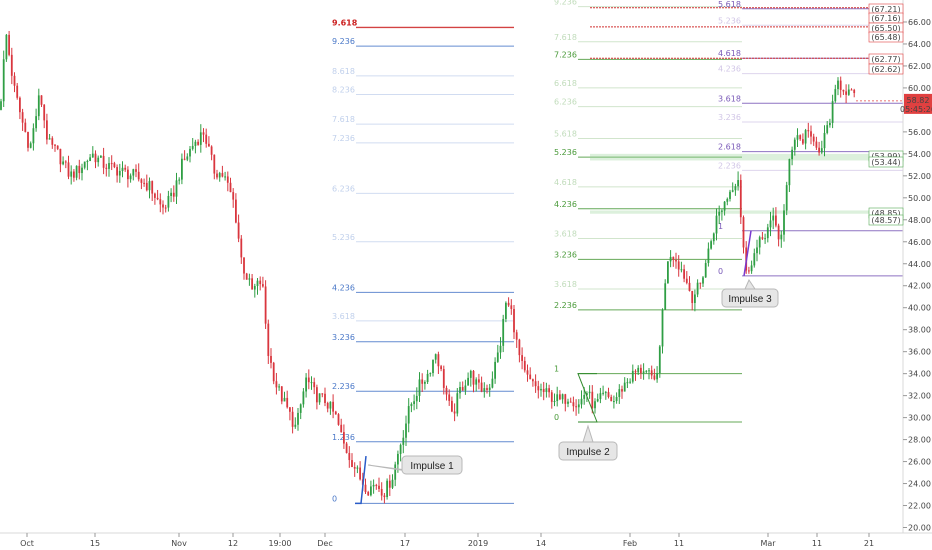 The width and height of the screenshot is (932, 550). I want to click on fib1-level-label: 5.236, so click(343, 237).